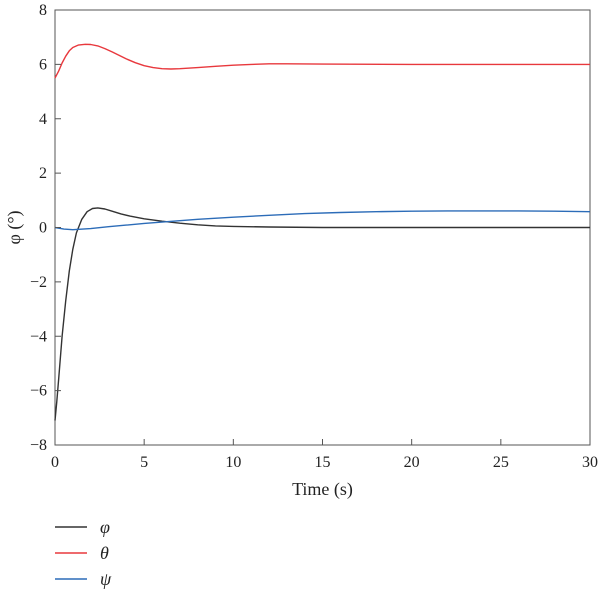  I want to click on x-tick-label: 30, so click(590, 462).